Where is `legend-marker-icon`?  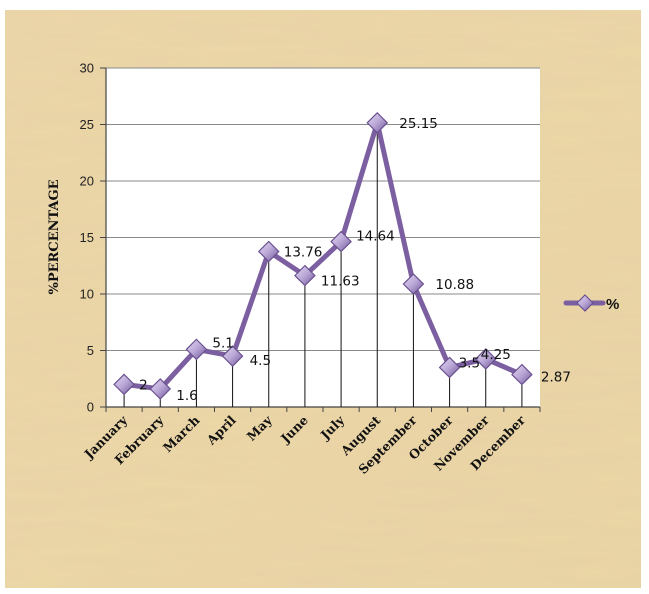 legend-marker-icon is located at coordinates (585, 303).